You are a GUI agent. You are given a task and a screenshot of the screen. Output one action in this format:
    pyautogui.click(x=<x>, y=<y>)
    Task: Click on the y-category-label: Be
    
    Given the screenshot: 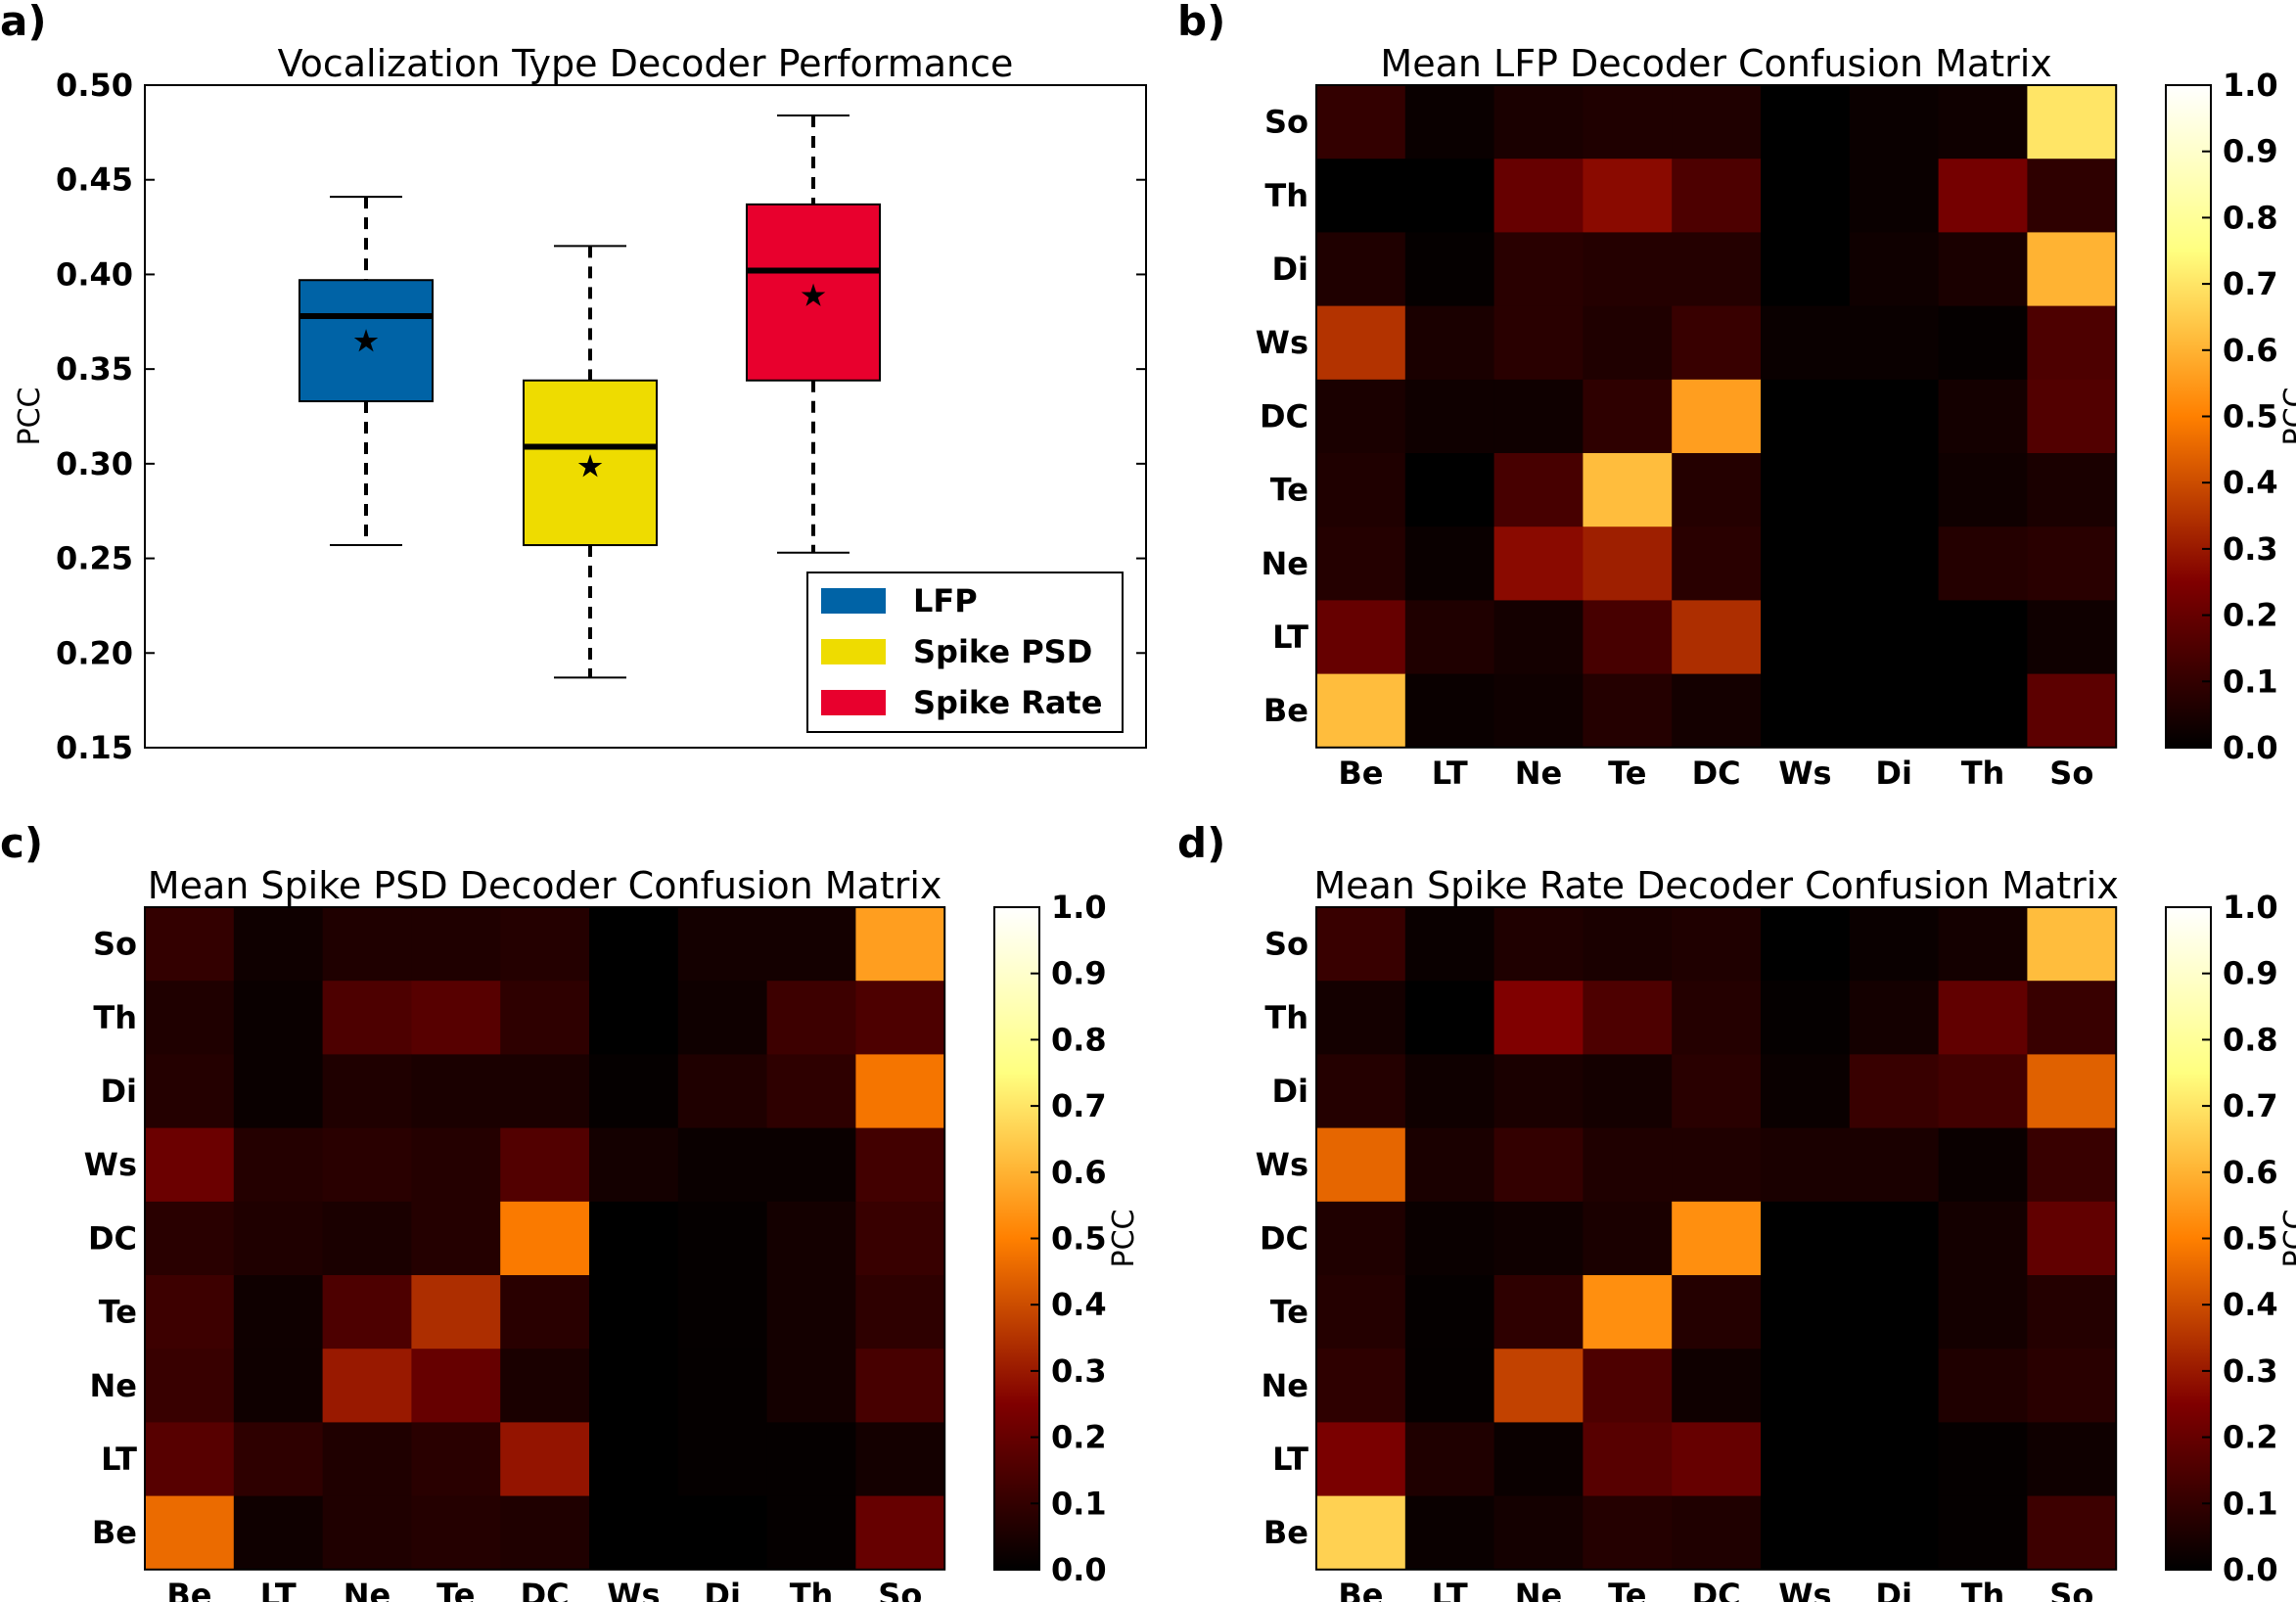 What is the action you would take?
    pyautogui.click(x=114, y=1532)
    